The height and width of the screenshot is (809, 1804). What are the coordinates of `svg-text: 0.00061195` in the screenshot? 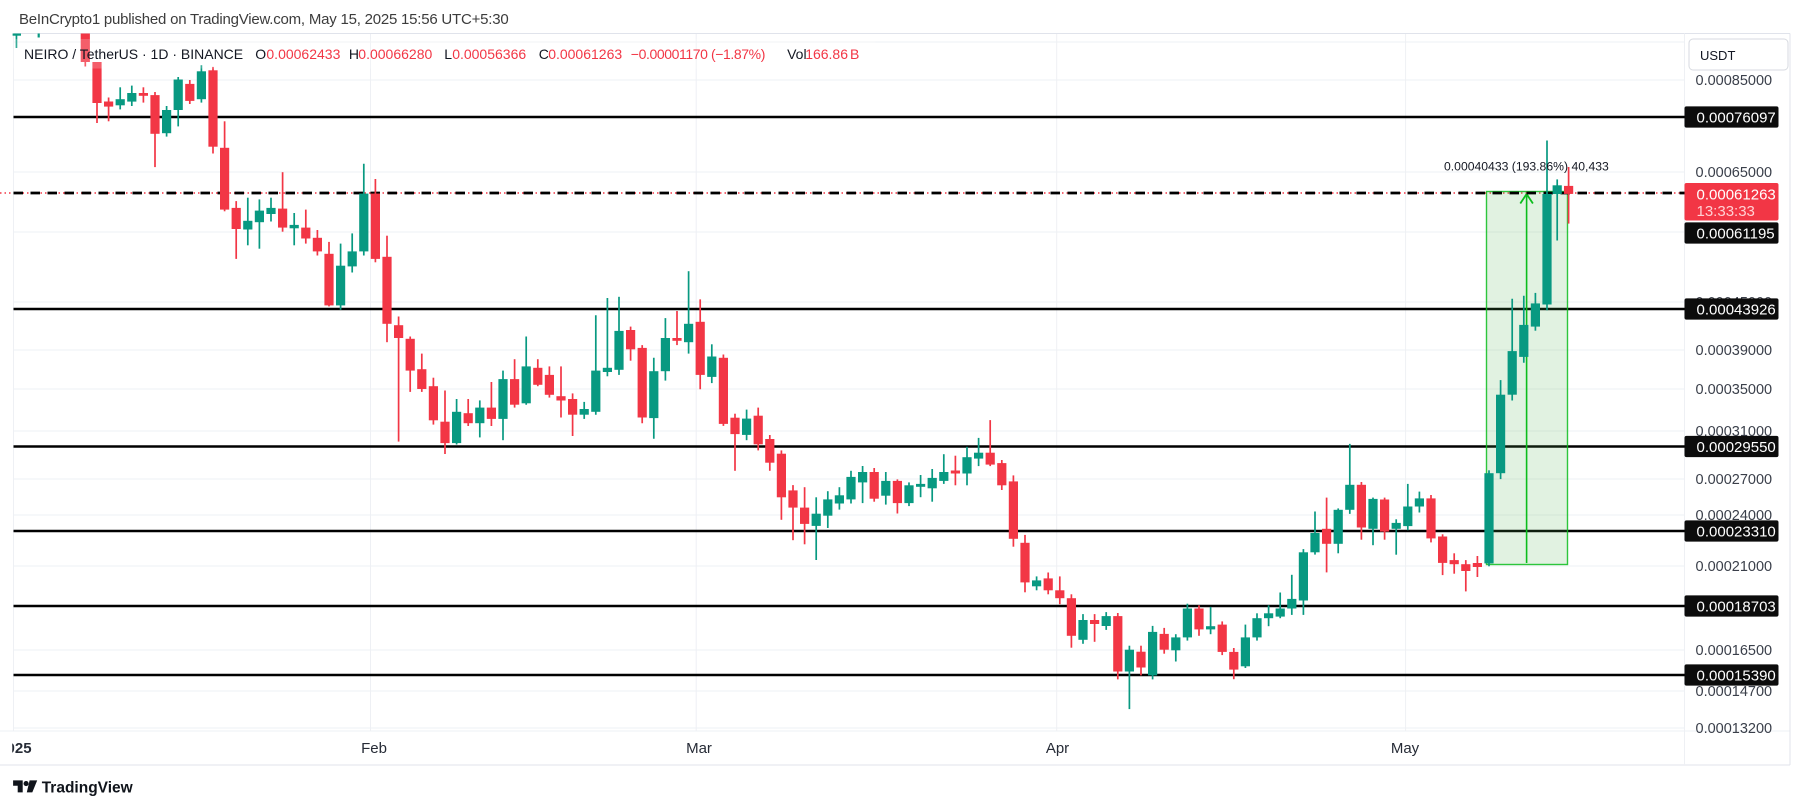 It's located at (1736, 233).